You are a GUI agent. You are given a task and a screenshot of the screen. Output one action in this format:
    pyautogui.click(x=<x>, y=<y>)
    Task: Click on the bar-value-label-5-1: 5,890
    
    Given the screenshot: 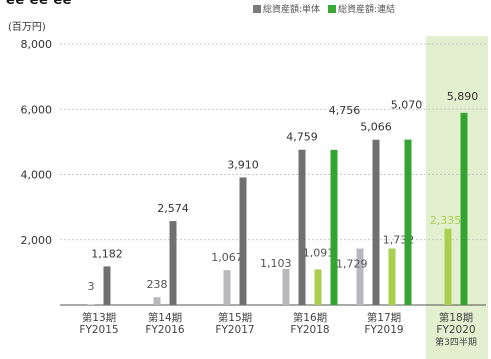 What is the action you would take?
    pyautogui.click(x=463, y=96)
    